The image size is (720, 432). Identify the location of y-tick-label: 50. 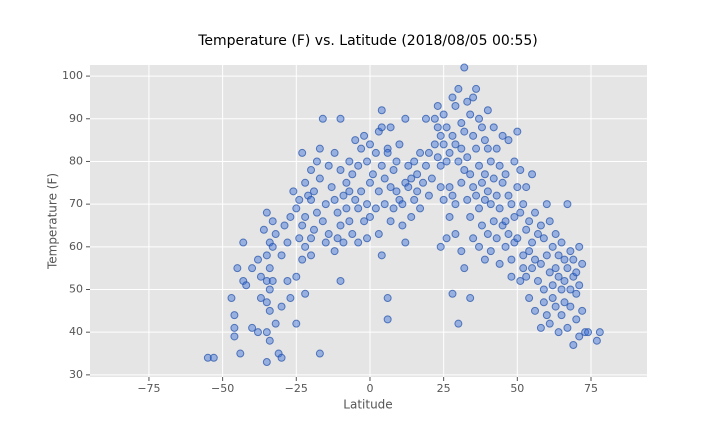
(76, 289).